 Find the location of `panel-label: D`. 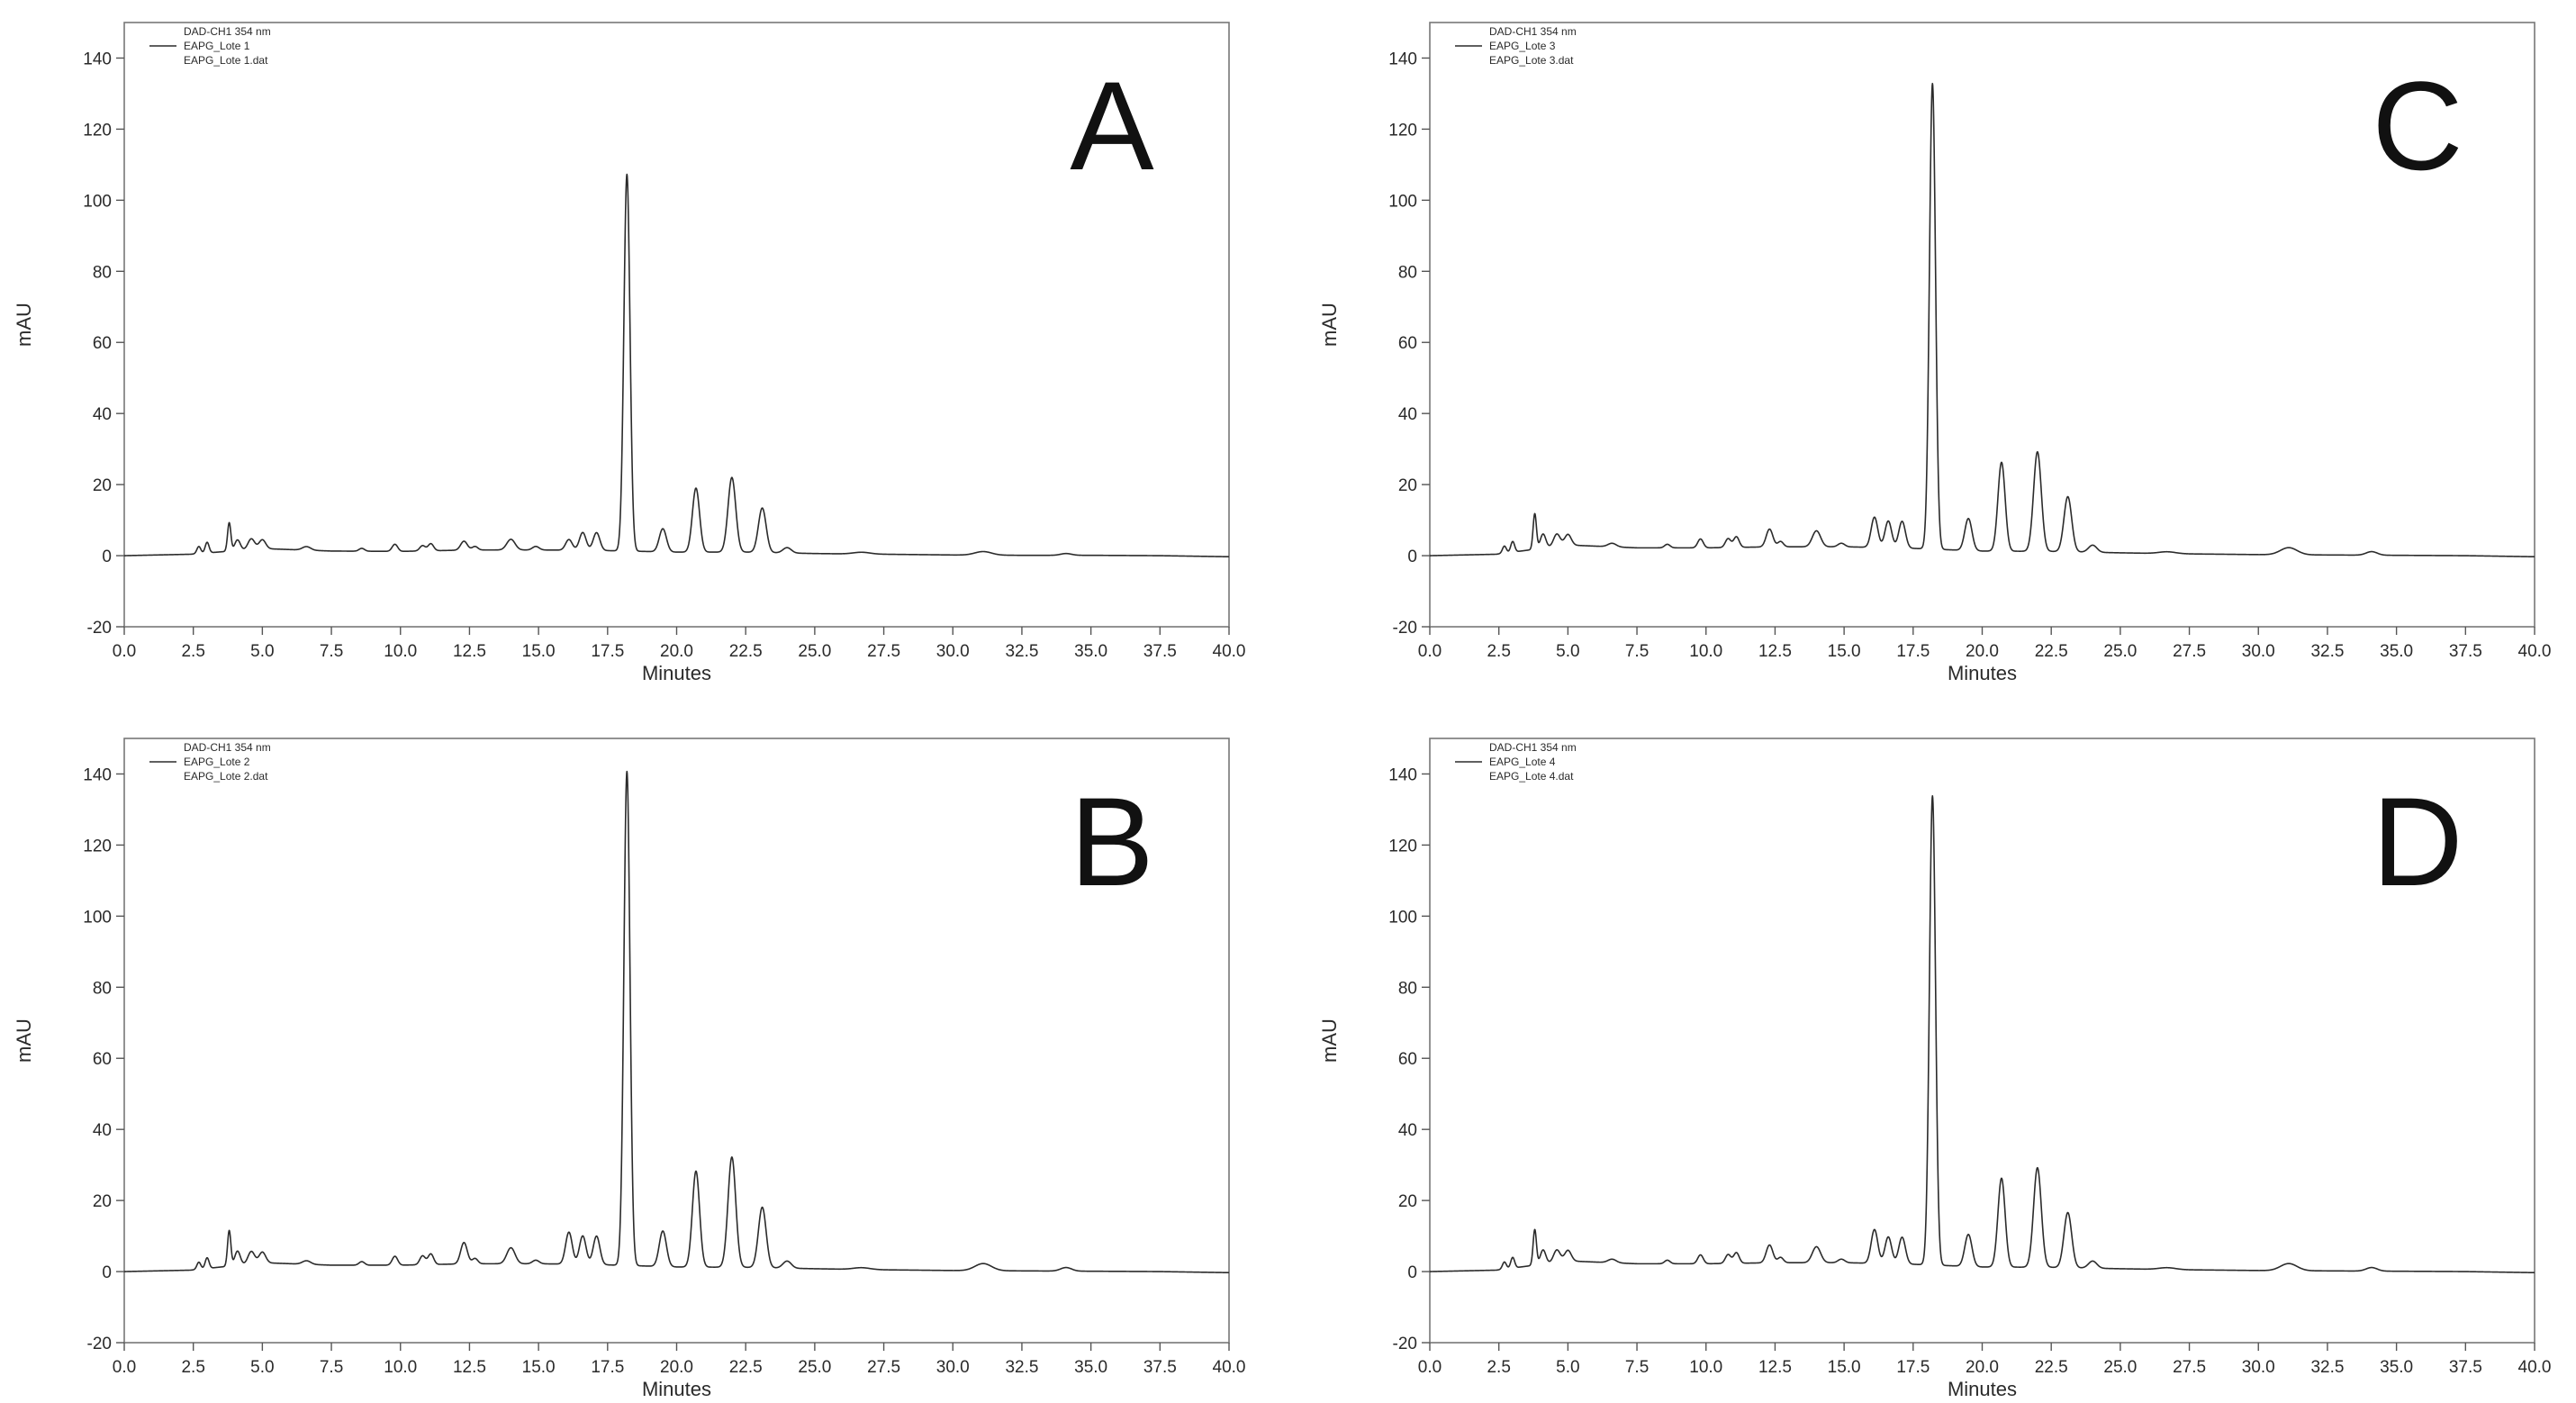

panel-label: D is located at coordinates (2417, 841).